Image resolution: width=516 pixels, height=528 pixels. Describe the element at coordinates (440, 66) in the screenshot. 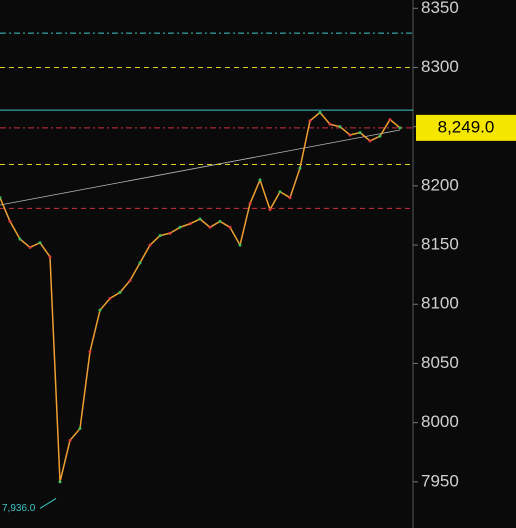

I see `y-tick-label: 8300` at that location.